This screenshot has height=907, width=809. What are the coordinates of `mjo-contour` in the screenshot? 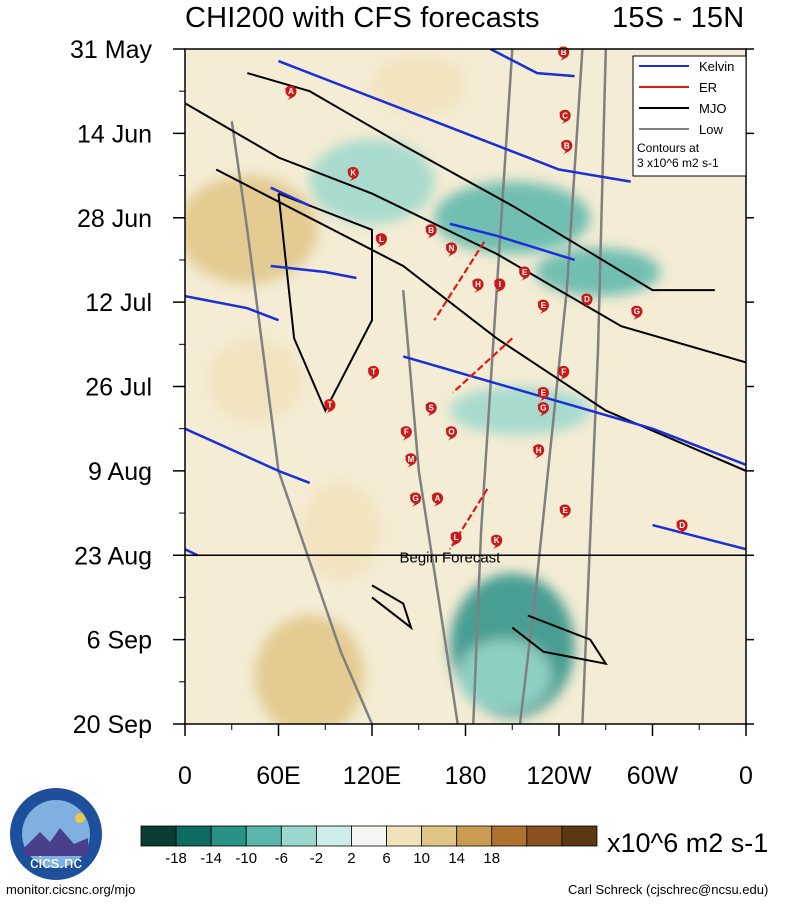 It's located at (481, 182).